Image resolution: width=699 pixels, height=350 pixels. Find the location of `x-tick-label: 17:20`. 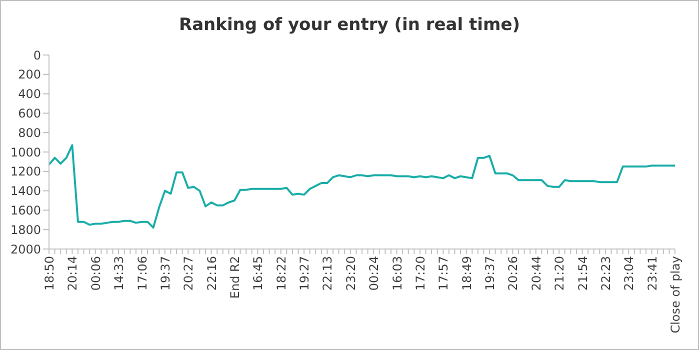

x-tick-label: 17:20 is located at coordinates (420, 273).